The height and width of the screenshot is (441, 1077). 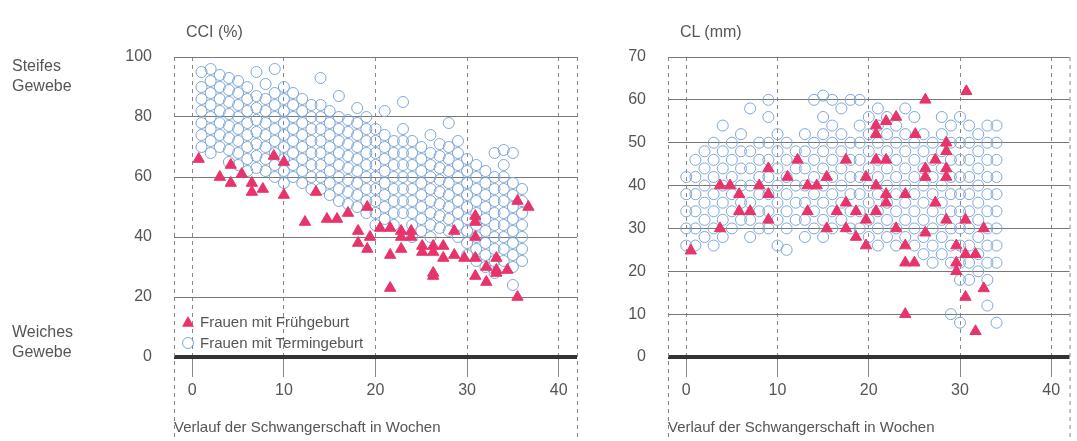 I want to click on text: Steifes Gewebe, so click(x=42, y=75).